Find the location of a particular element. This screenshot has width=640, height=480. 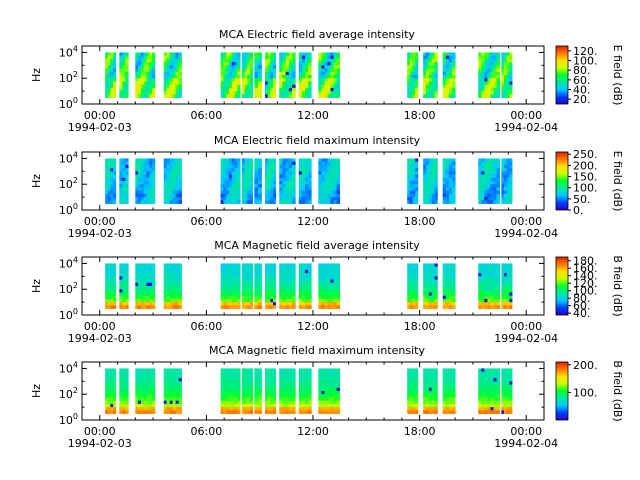

colorbar-tick-label: 40. is located at coordinates (582, 90).